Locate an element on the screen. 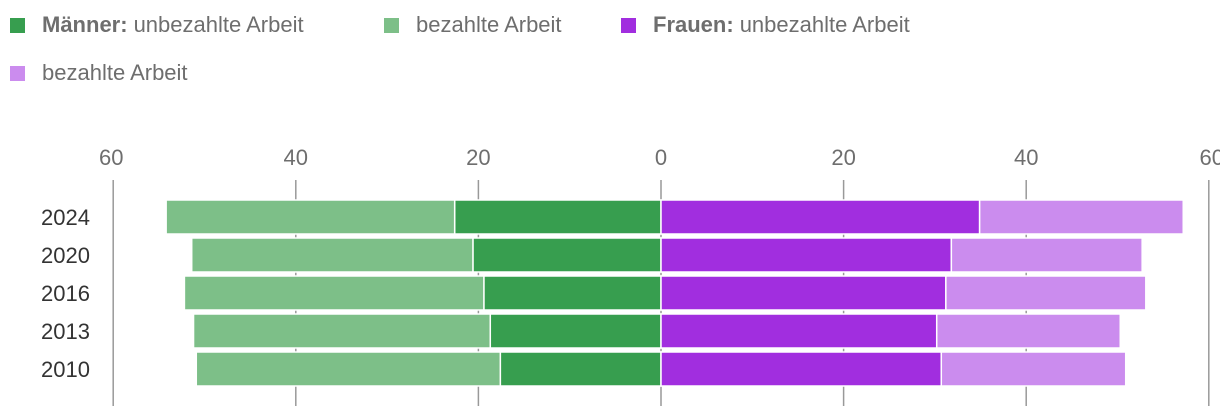 This screenshot has height=418, width=1220. legend-swatch-women-paid is located at coordinates (17, 73).